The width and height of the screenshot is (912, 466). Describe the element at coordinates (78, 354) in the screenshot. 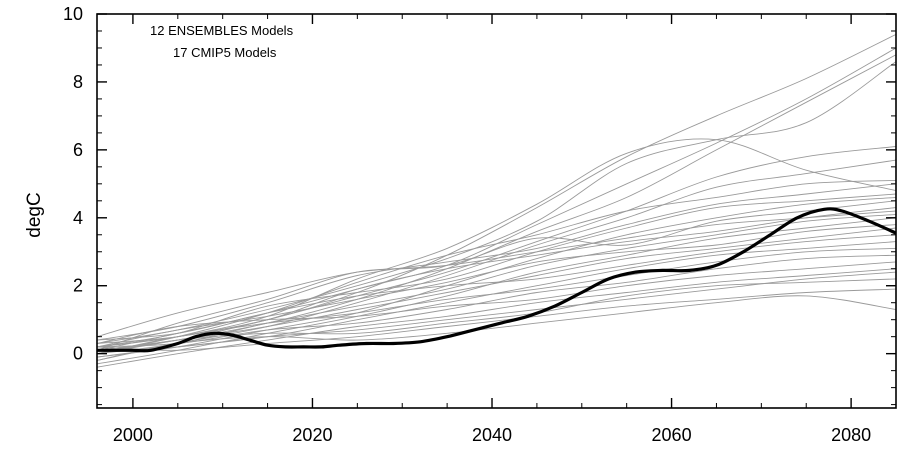

I see `y-tick-label: 0` at that location.